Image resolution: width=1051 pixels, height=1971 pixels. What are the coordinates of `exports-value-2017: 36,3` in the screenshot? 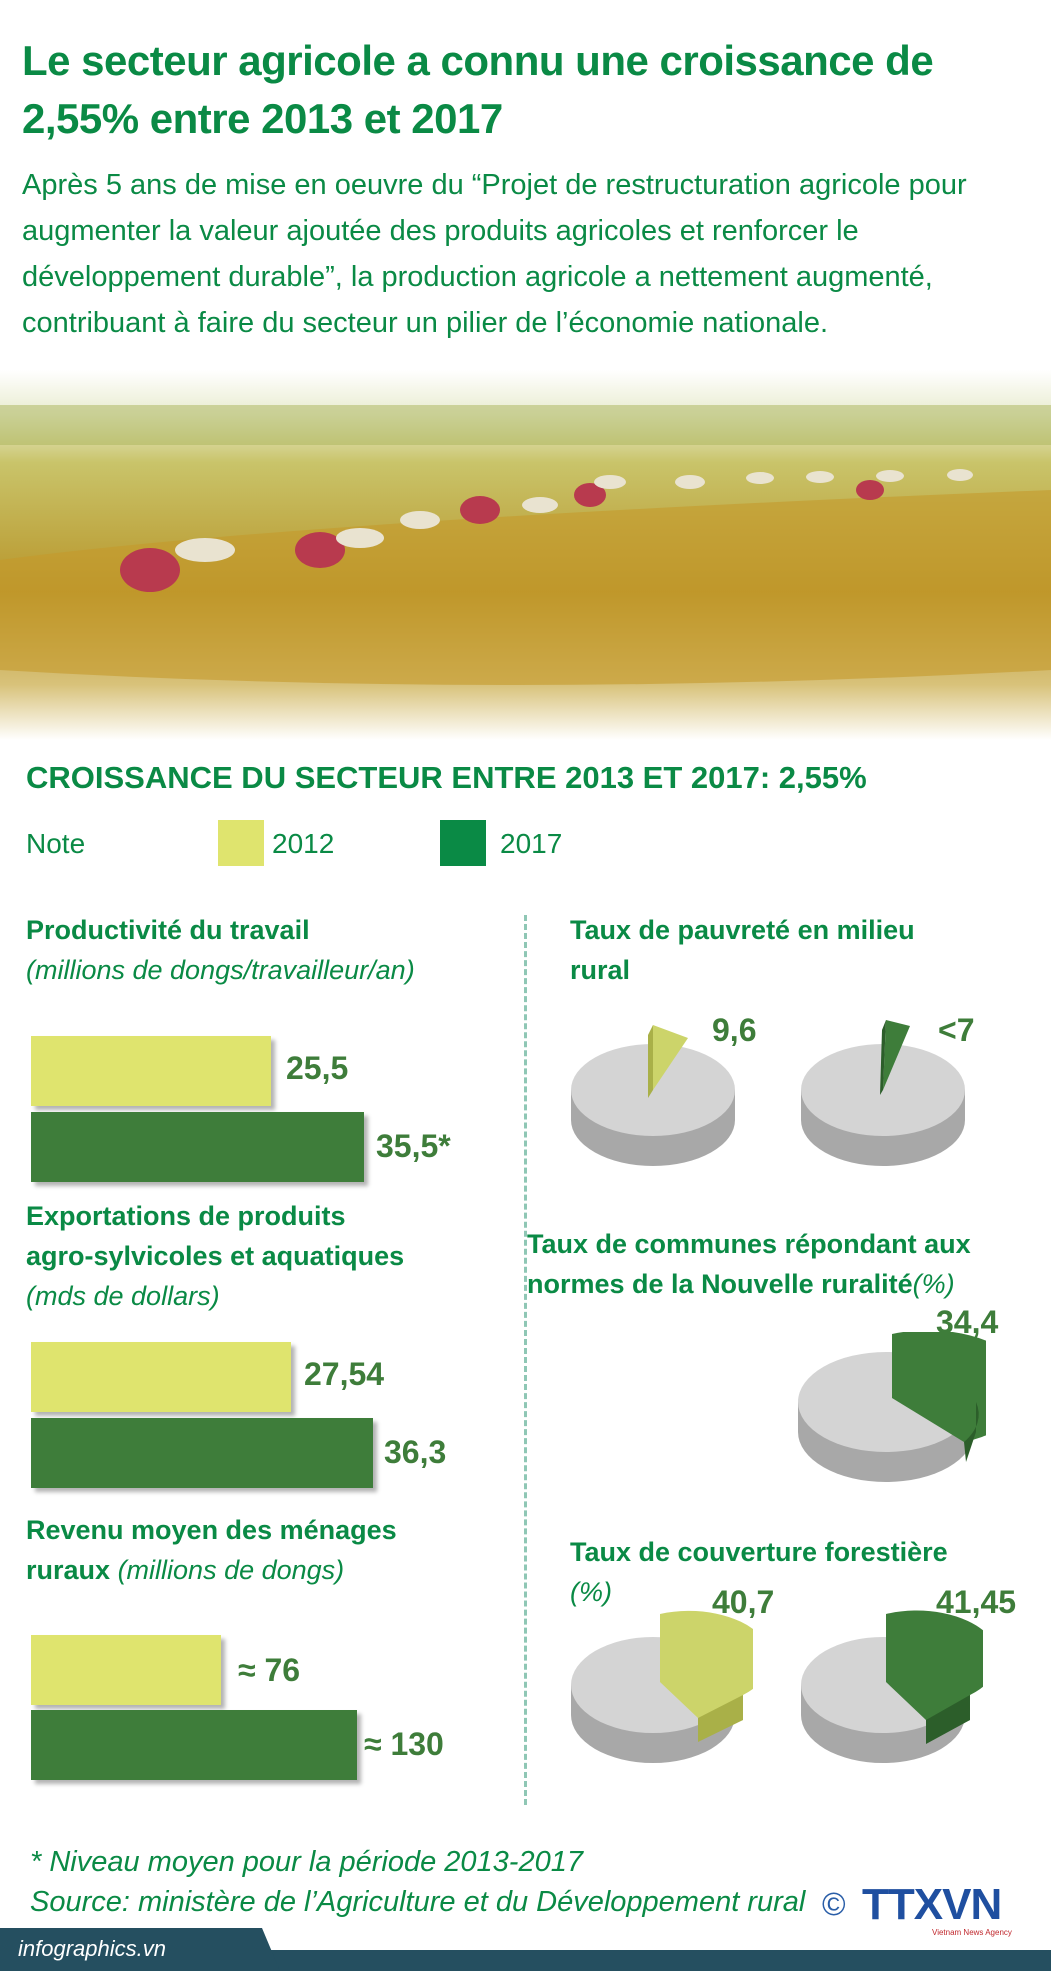 It's located at (415, 1452).